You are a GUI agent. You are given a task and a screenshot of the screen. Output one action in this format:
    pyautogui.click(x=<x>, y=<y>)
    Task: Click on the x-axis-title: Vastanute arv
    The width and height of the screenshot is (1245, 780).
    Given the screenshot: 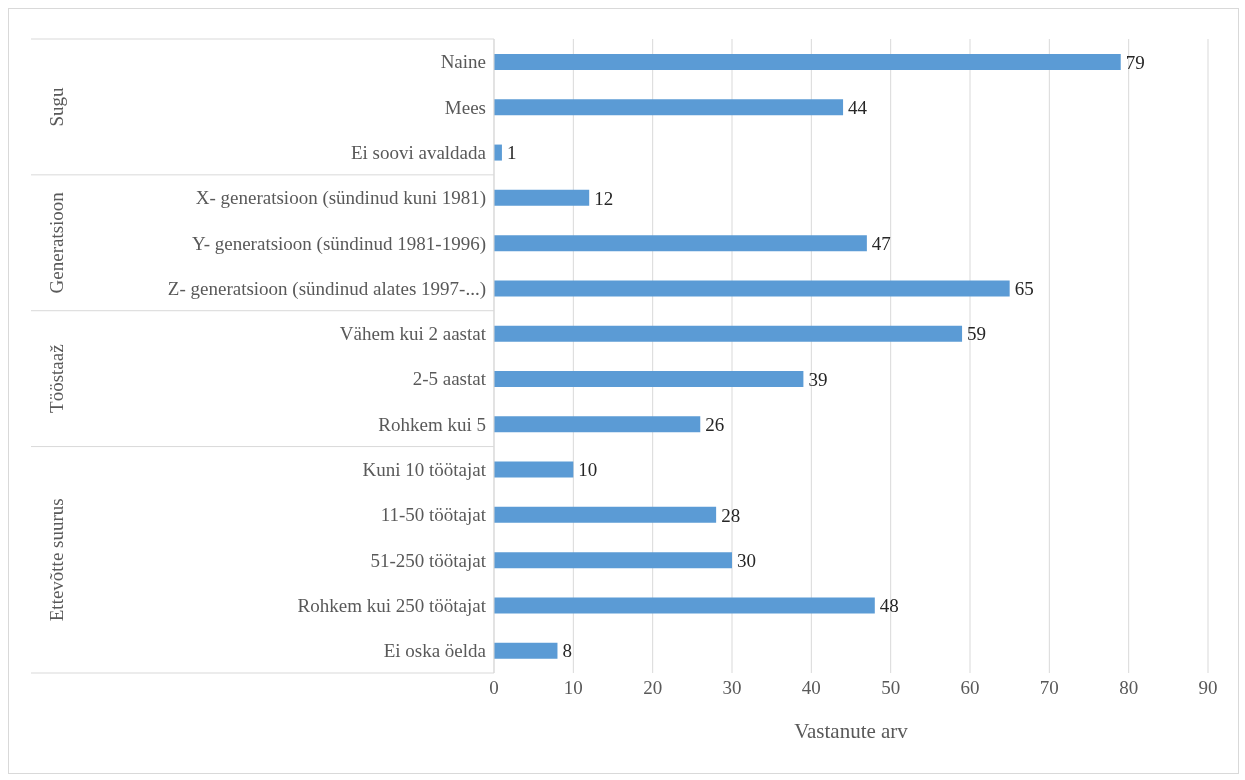 What is the action you would take?
    pyautogui.click(x=851, y=731)
    